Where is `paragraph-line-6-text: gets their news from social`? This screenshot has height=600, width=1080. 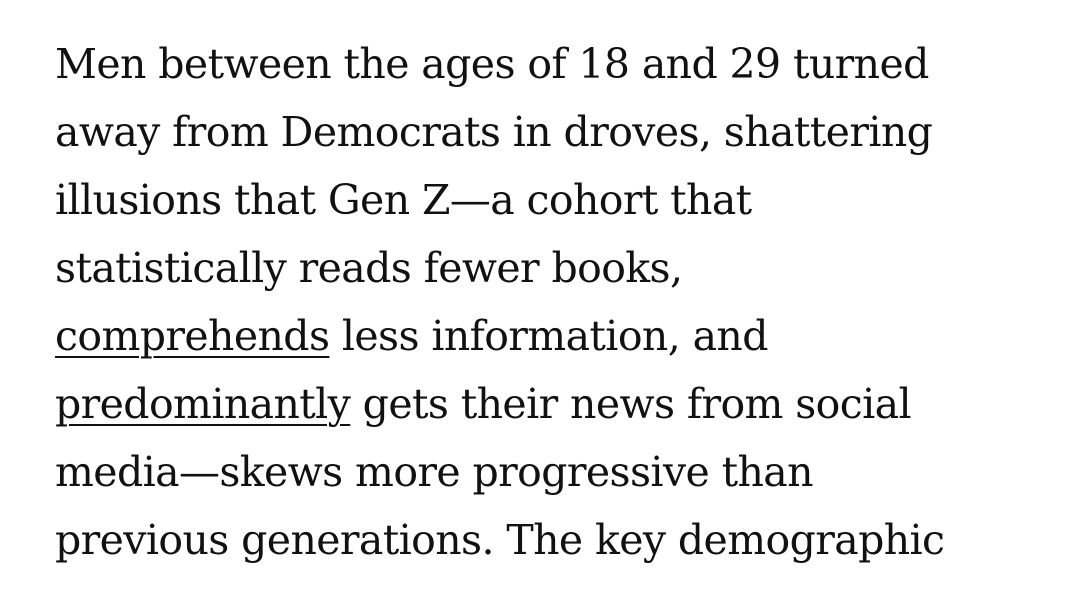 paragraph-line-6-text: gets their news from social is located at coordinates (631, 404).